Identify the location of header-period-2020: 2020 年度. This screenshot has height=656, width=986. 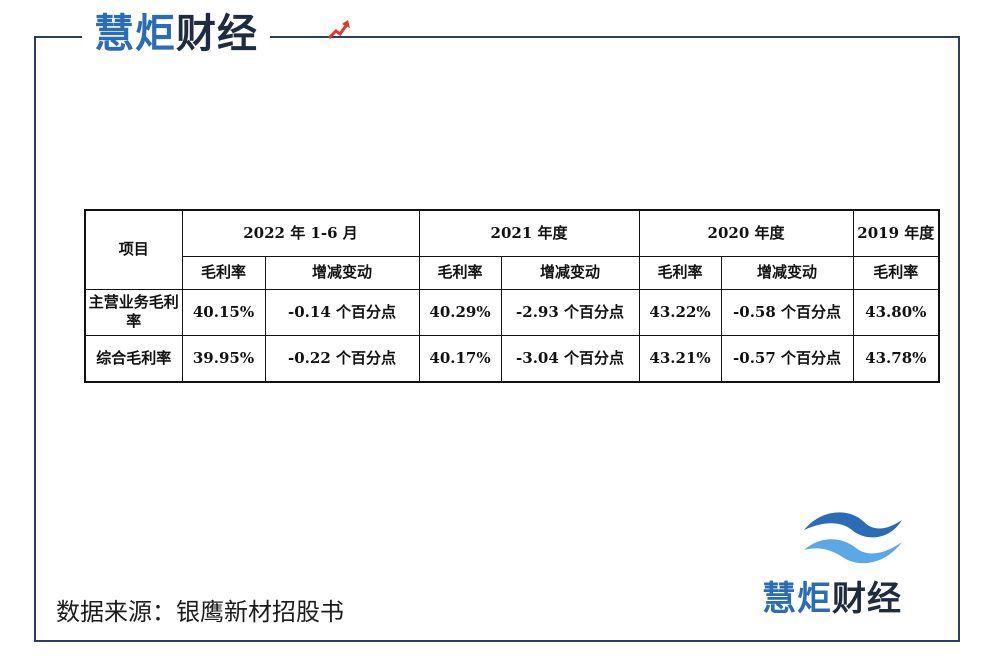
(746, 233).